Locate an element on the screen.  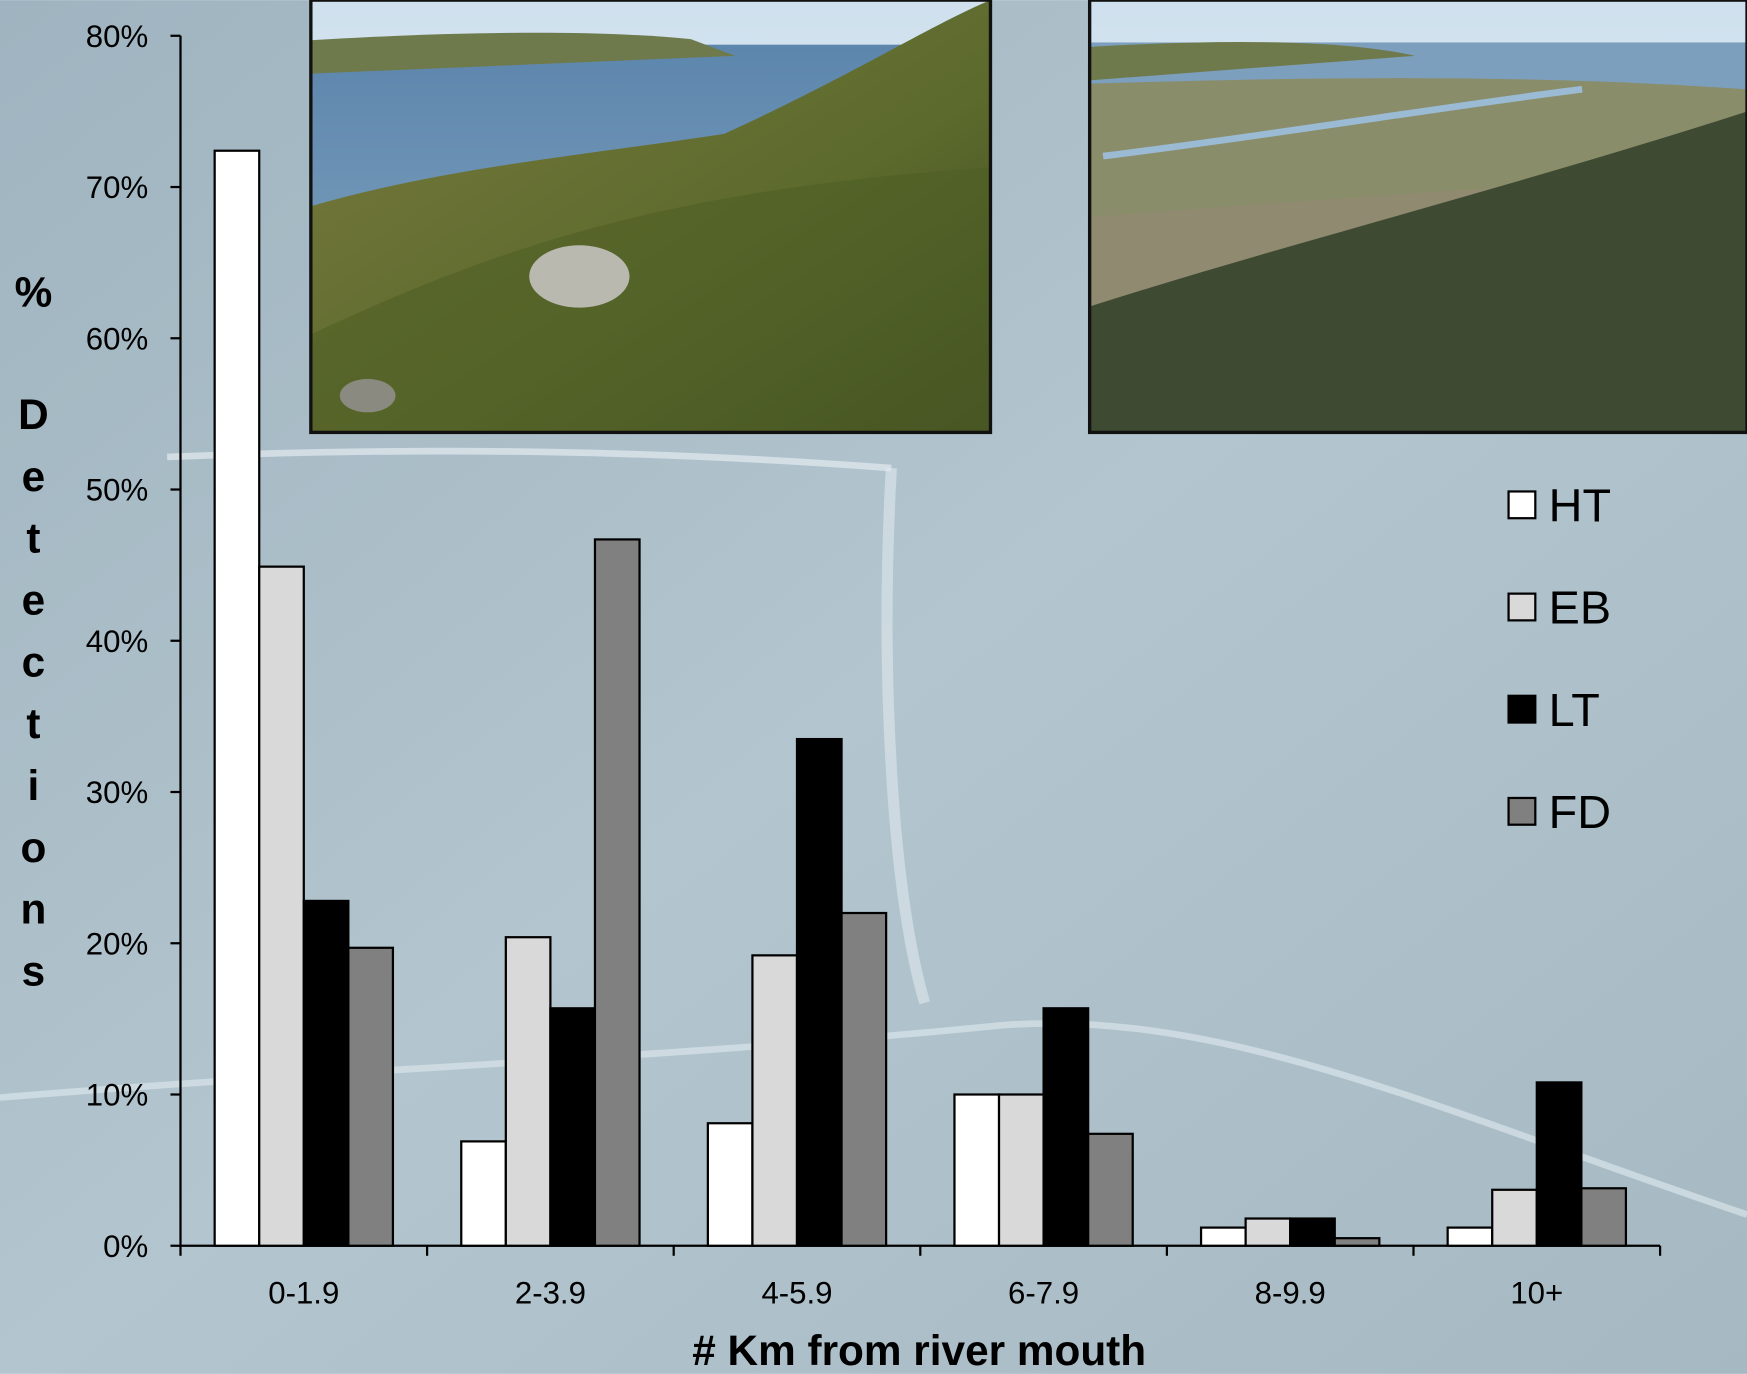
x-tick-label: 6-7.9 is located at coordinates (1043, 1293).